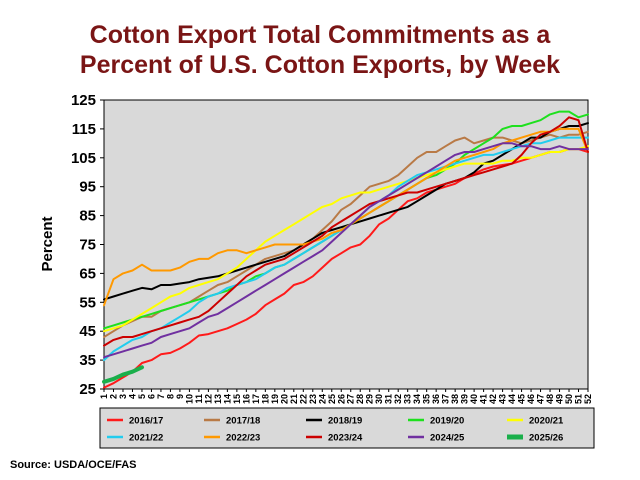 Image resolution: width=640 pixels, height=480 pixels. Describe the element at coordinates (341, 399) in the screenshot. I see `x-tick-label: 26` at that location.